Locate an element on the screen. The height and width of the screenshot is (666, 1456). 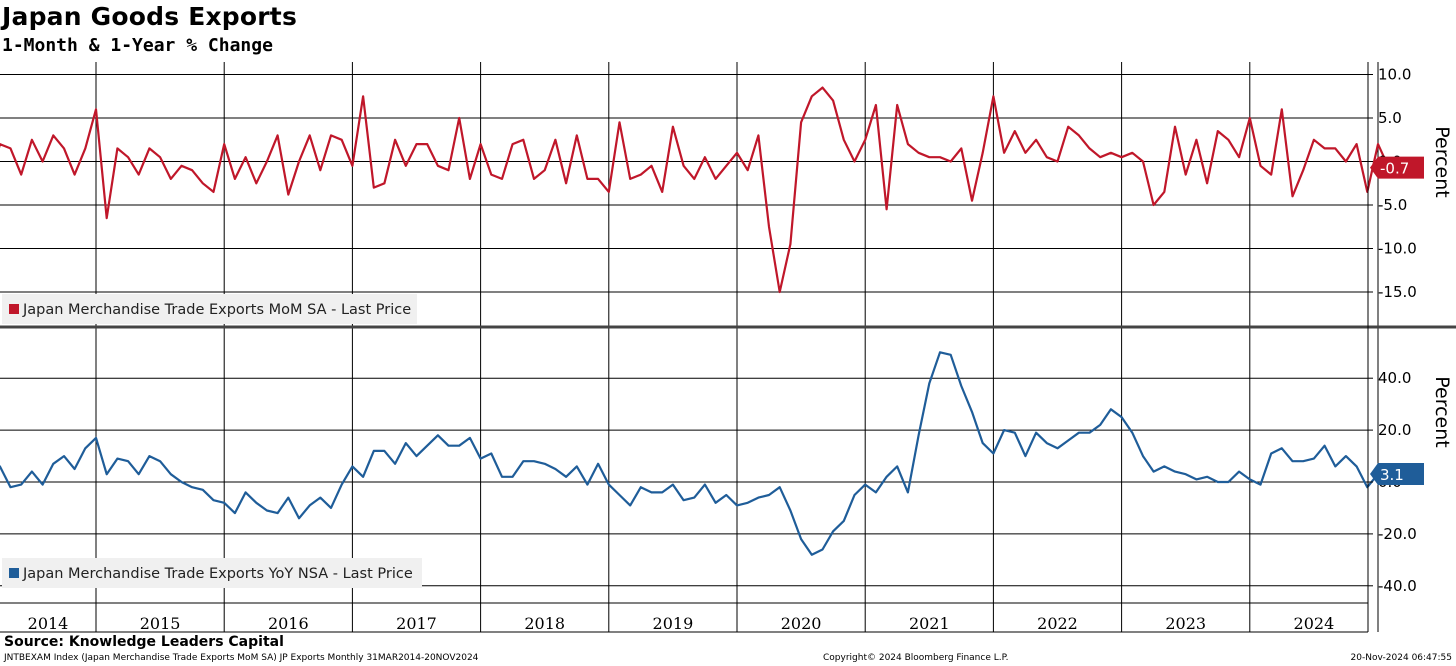
yoy-tick-label-3: -20.0 is located at coordinates (1397, 534).